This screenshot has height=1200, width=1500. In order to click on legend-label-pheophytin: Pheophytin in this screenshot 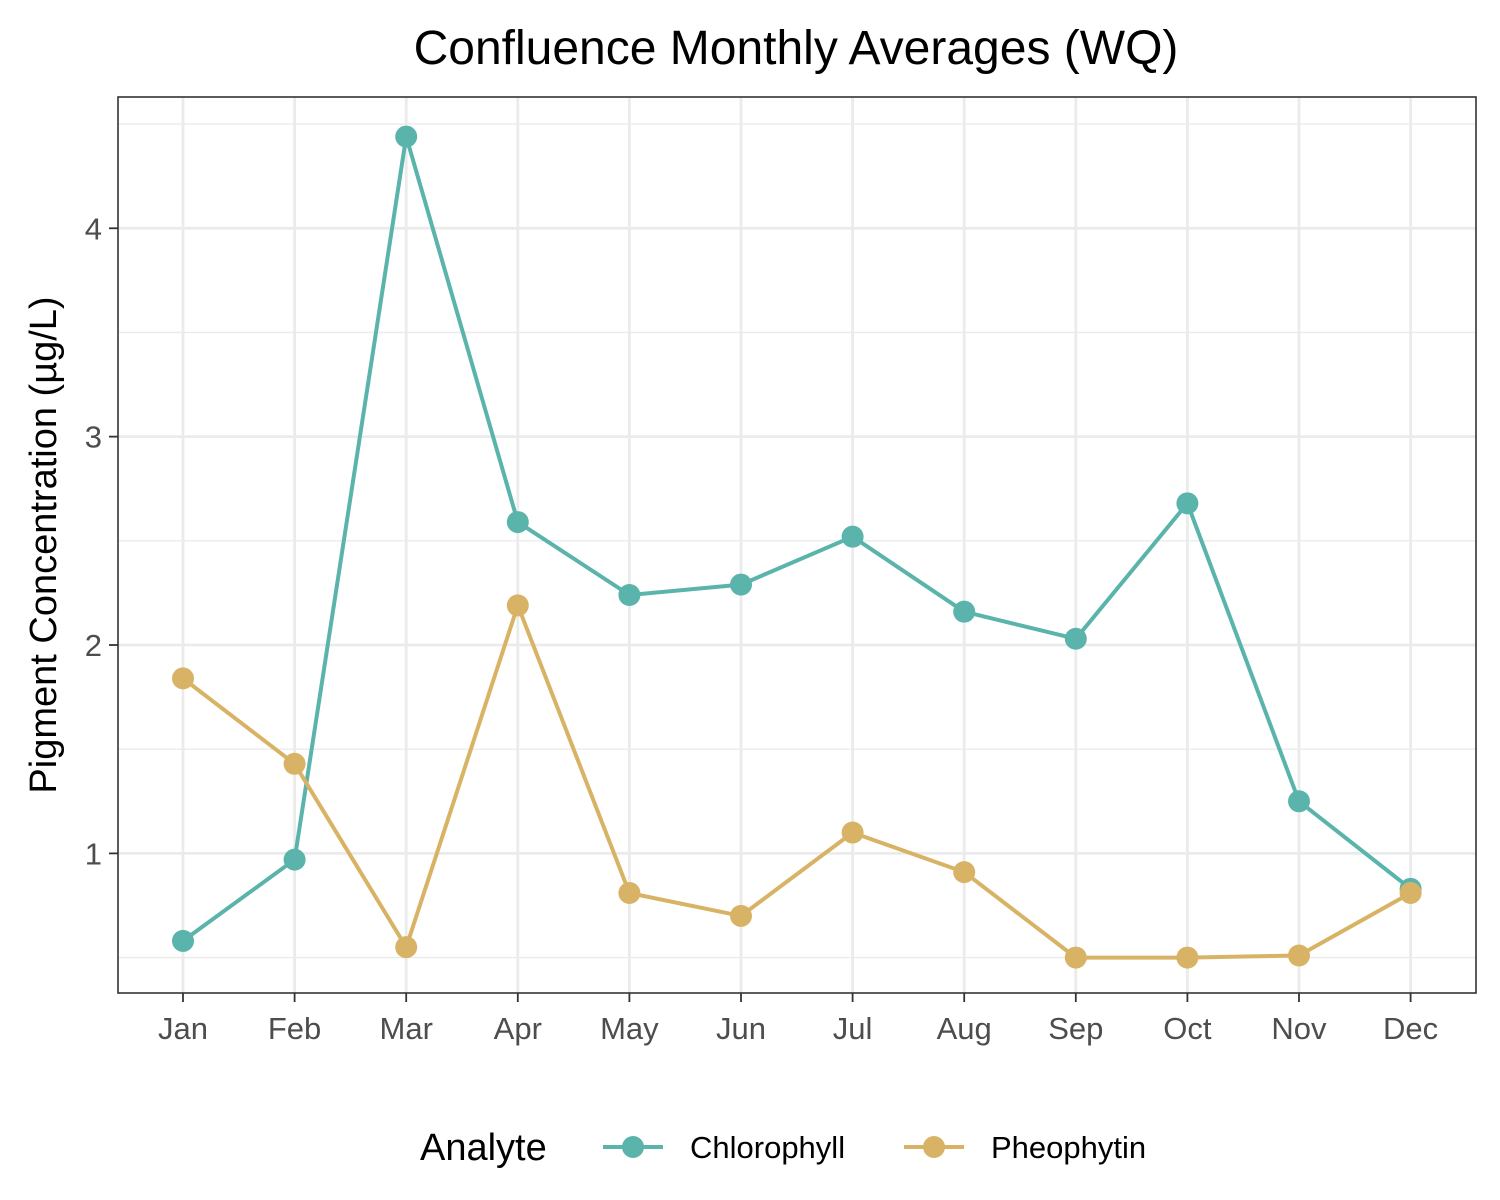, I will do `click(1068, 1147)`.